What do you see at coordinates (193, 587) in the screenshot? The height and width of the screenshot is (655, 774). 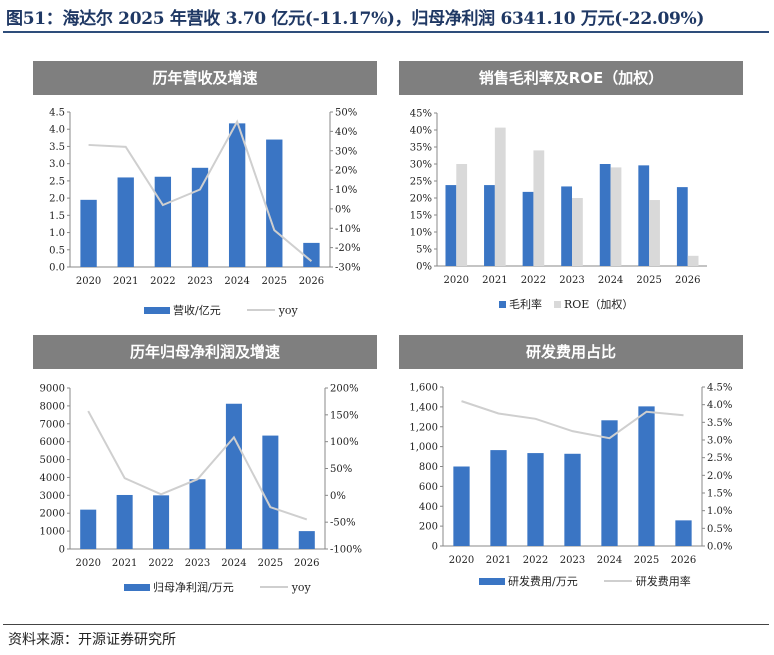 I see `legend-label-net-profit: 归母净利润/万元` at bounding box center [193, 587].